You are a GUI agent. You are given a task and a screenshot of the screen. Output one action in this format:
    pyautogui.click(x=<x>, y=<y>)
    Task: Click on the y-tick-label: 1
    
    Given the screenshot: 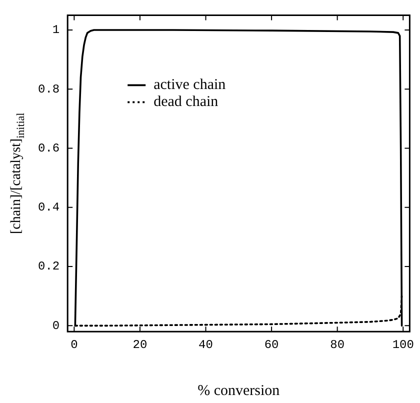 What is the action you would take?
    pyautogui.click(x=56, y=30)
    